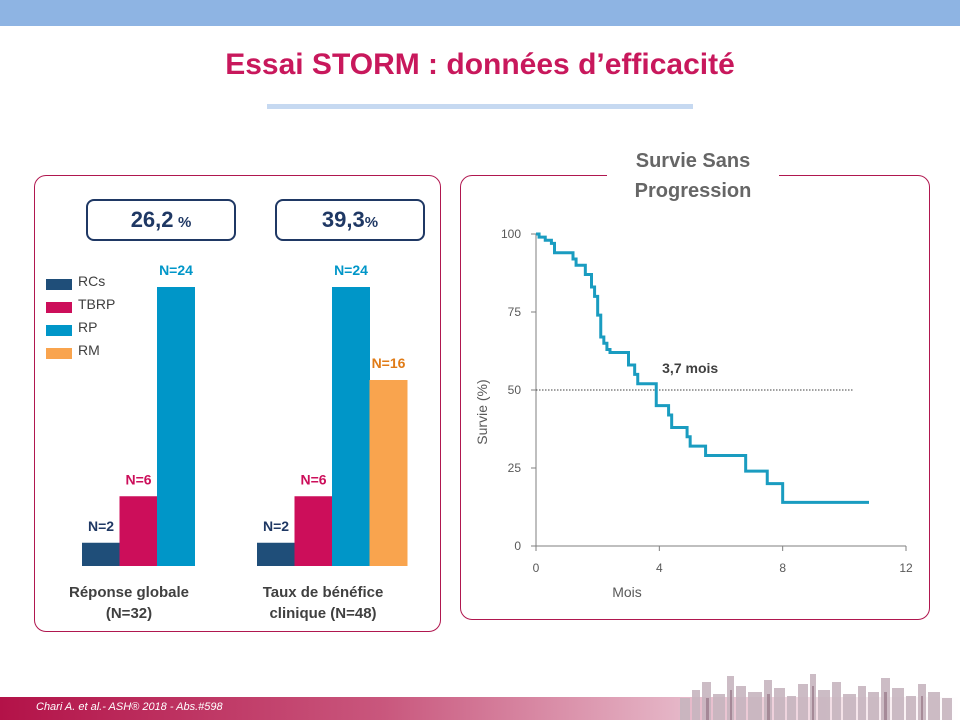 Image resolution: width=960 pixels, height=720 pixels. I want to click on km-chart-title: Survie Sans Progression, so click(693, 176).